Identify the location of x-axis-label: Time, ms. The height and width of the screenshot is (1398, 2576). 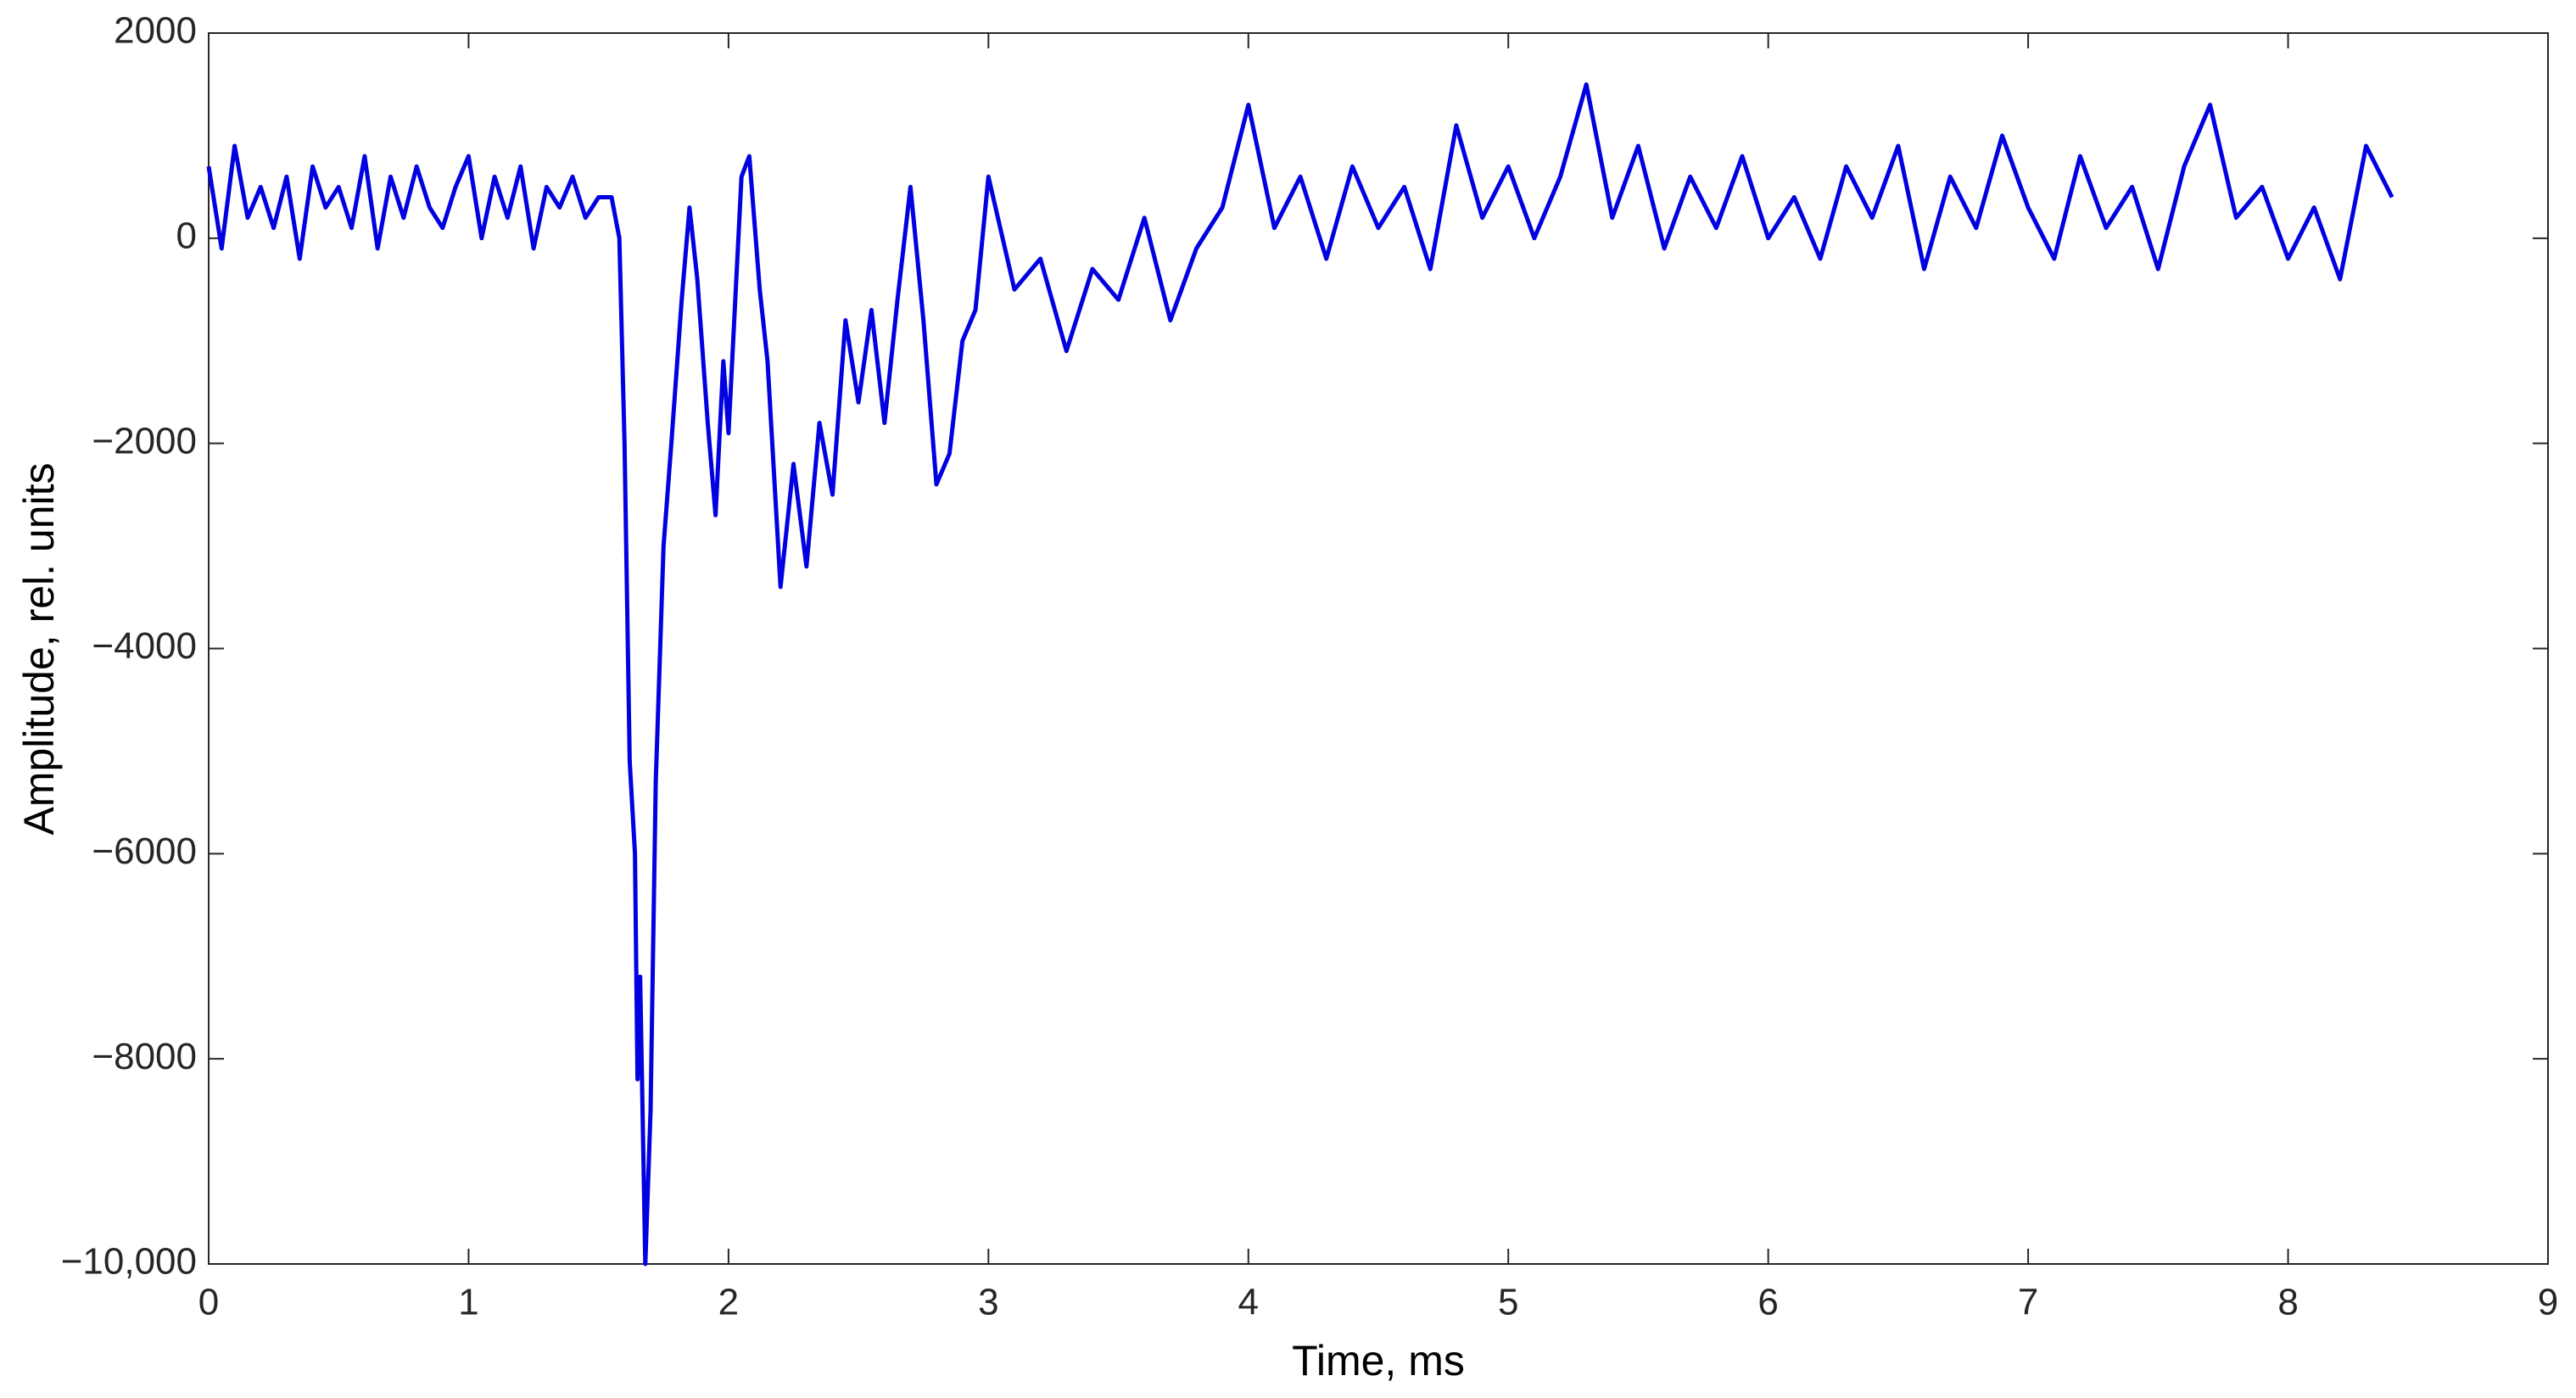
(1378, 1360).